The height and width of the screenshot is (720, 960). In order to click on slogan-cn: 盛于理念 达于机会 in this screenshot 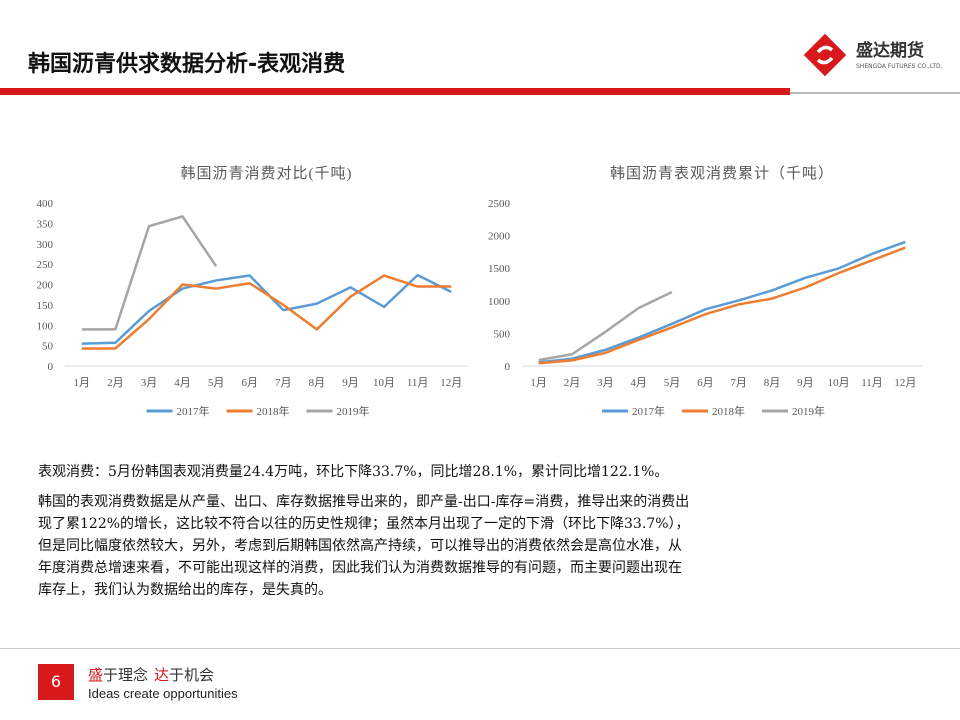, I will do `click(151, 674)`.